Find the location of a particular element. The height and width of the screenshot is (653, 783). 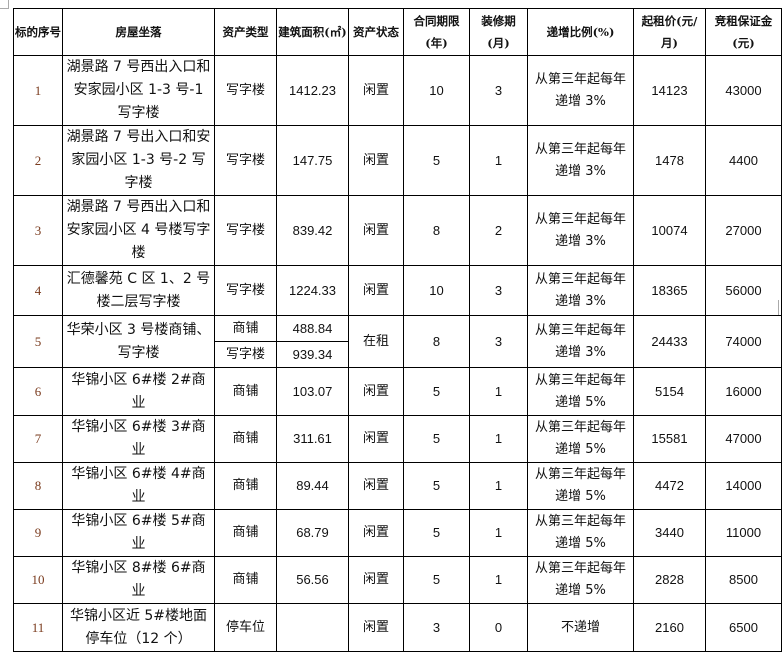

area-cell: 839.42 is located at coordinates (312, 230).